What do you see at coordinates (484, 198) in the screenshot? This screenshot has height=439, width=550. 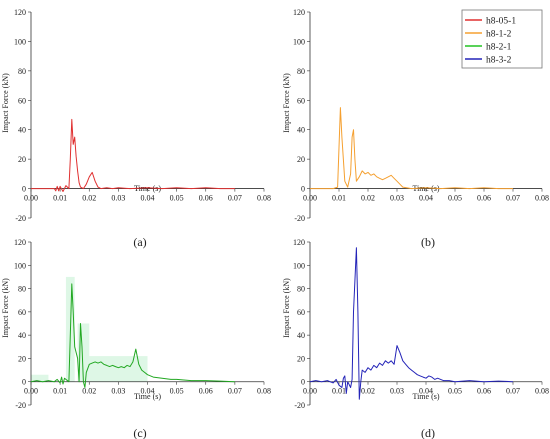 I see `x-tick-label-b-6: 0.06` at bounding box center [484, 198].